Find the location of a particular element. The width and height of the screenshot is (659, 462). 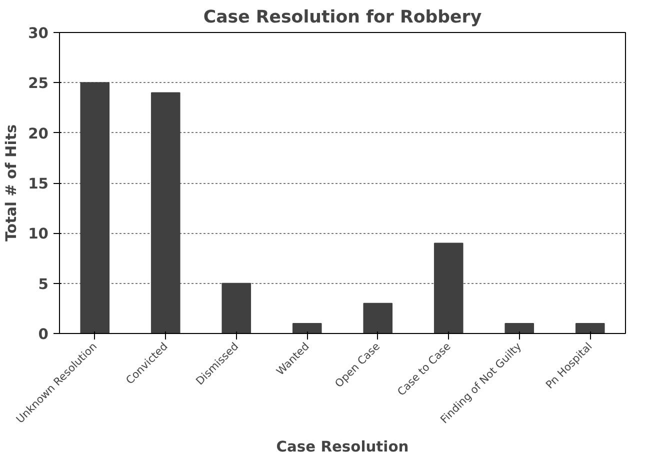

y-tick-label: 30 is located at coordinates (38, 33).